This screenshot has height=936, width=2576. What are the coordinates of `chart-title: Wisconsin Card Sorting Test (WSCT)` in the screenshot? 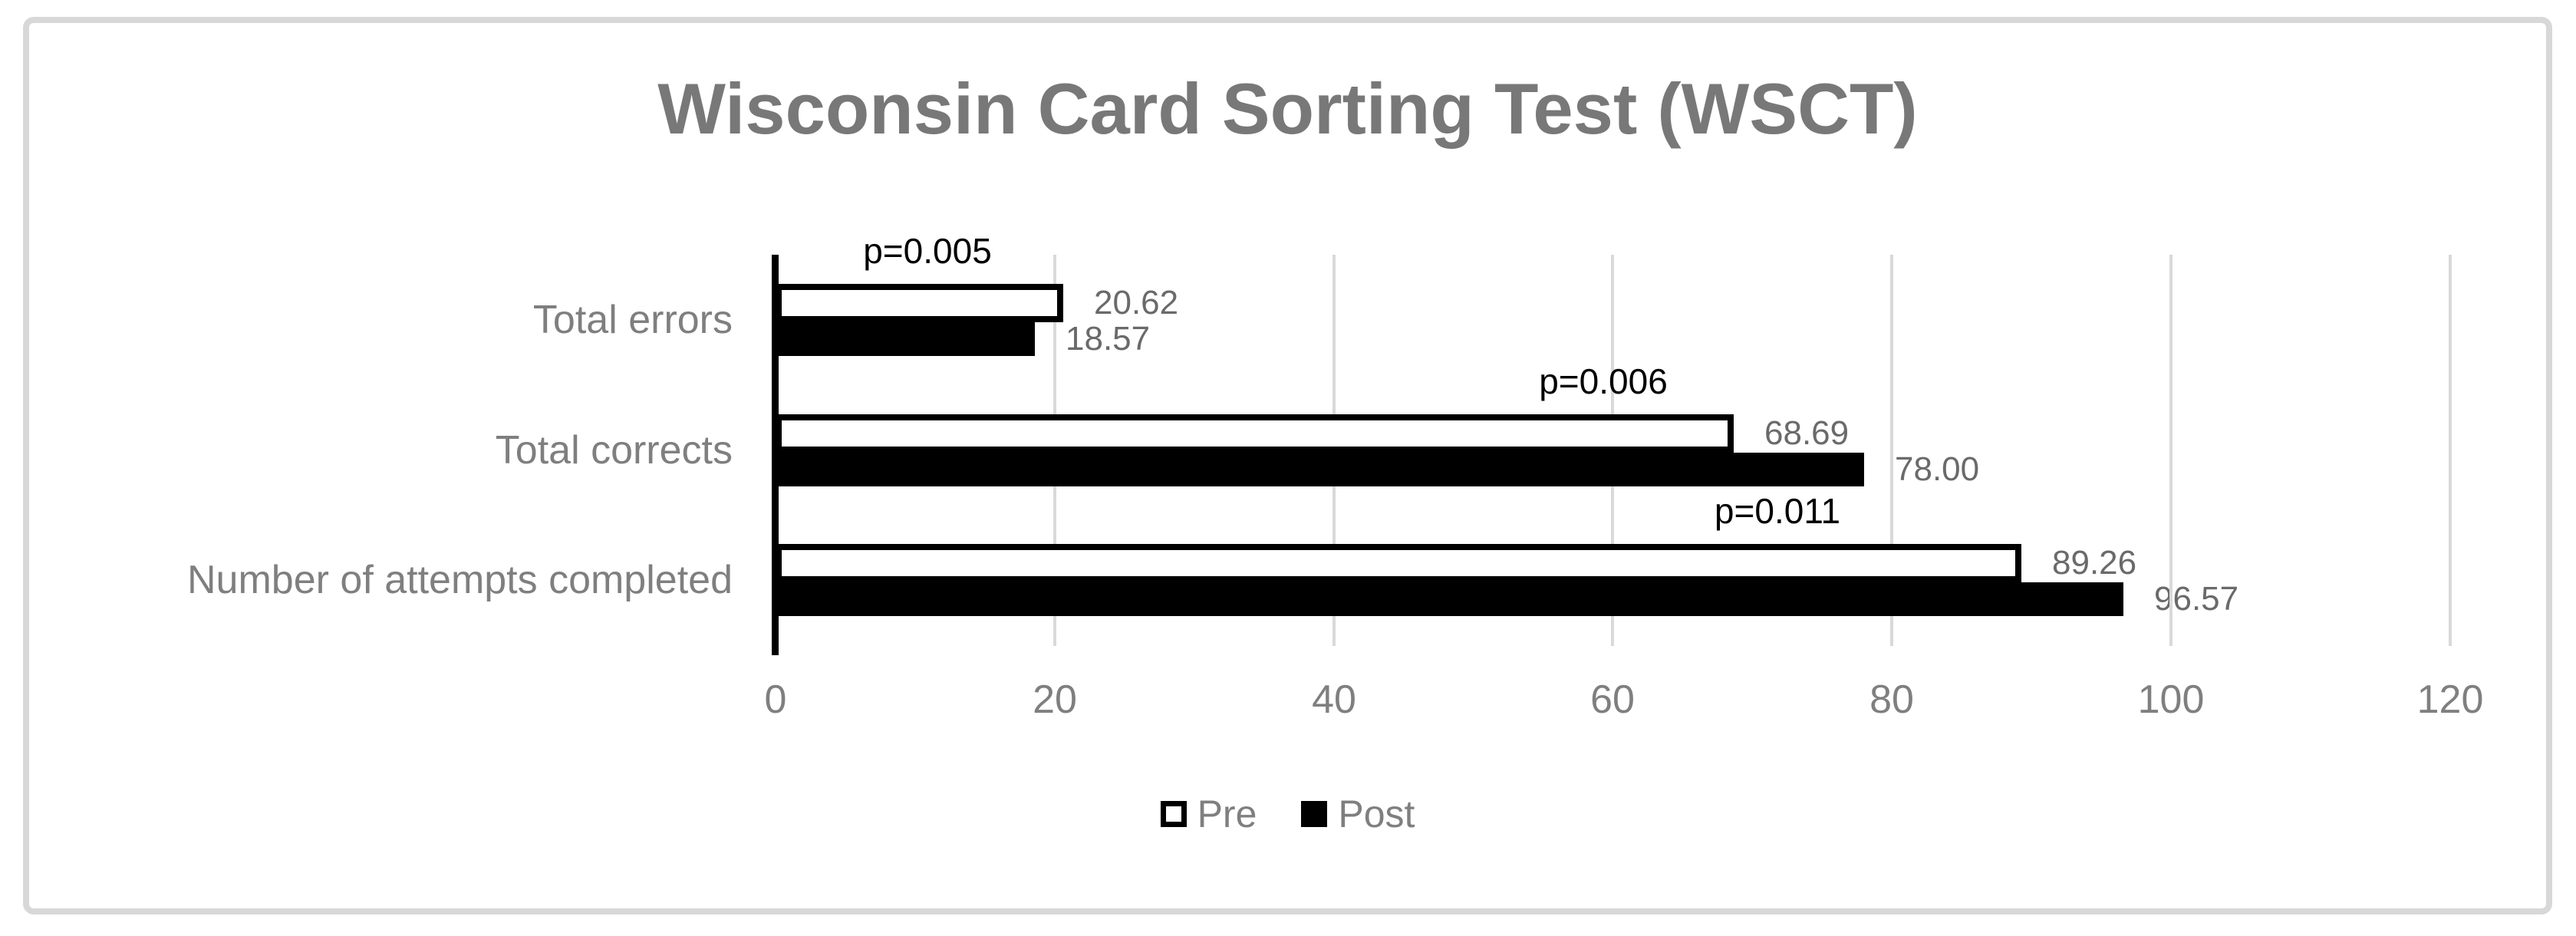 It's located at (1287, 109).